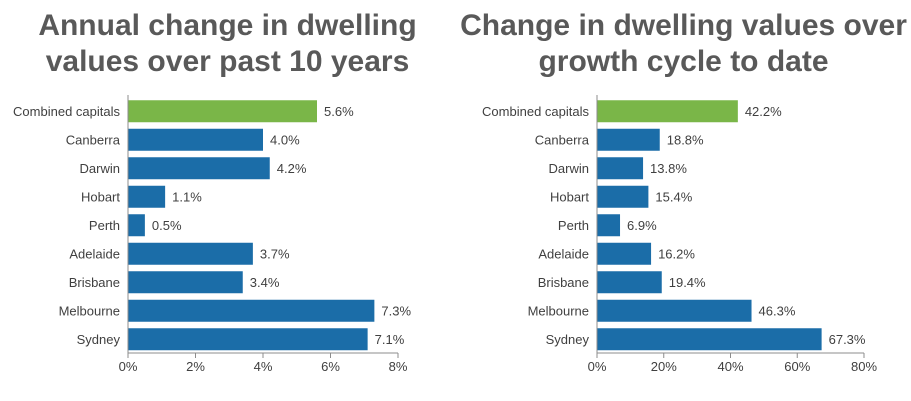 This screenshot has height=401, width=911. I want to click on x-tick-label: 8%, so click(398, 366).